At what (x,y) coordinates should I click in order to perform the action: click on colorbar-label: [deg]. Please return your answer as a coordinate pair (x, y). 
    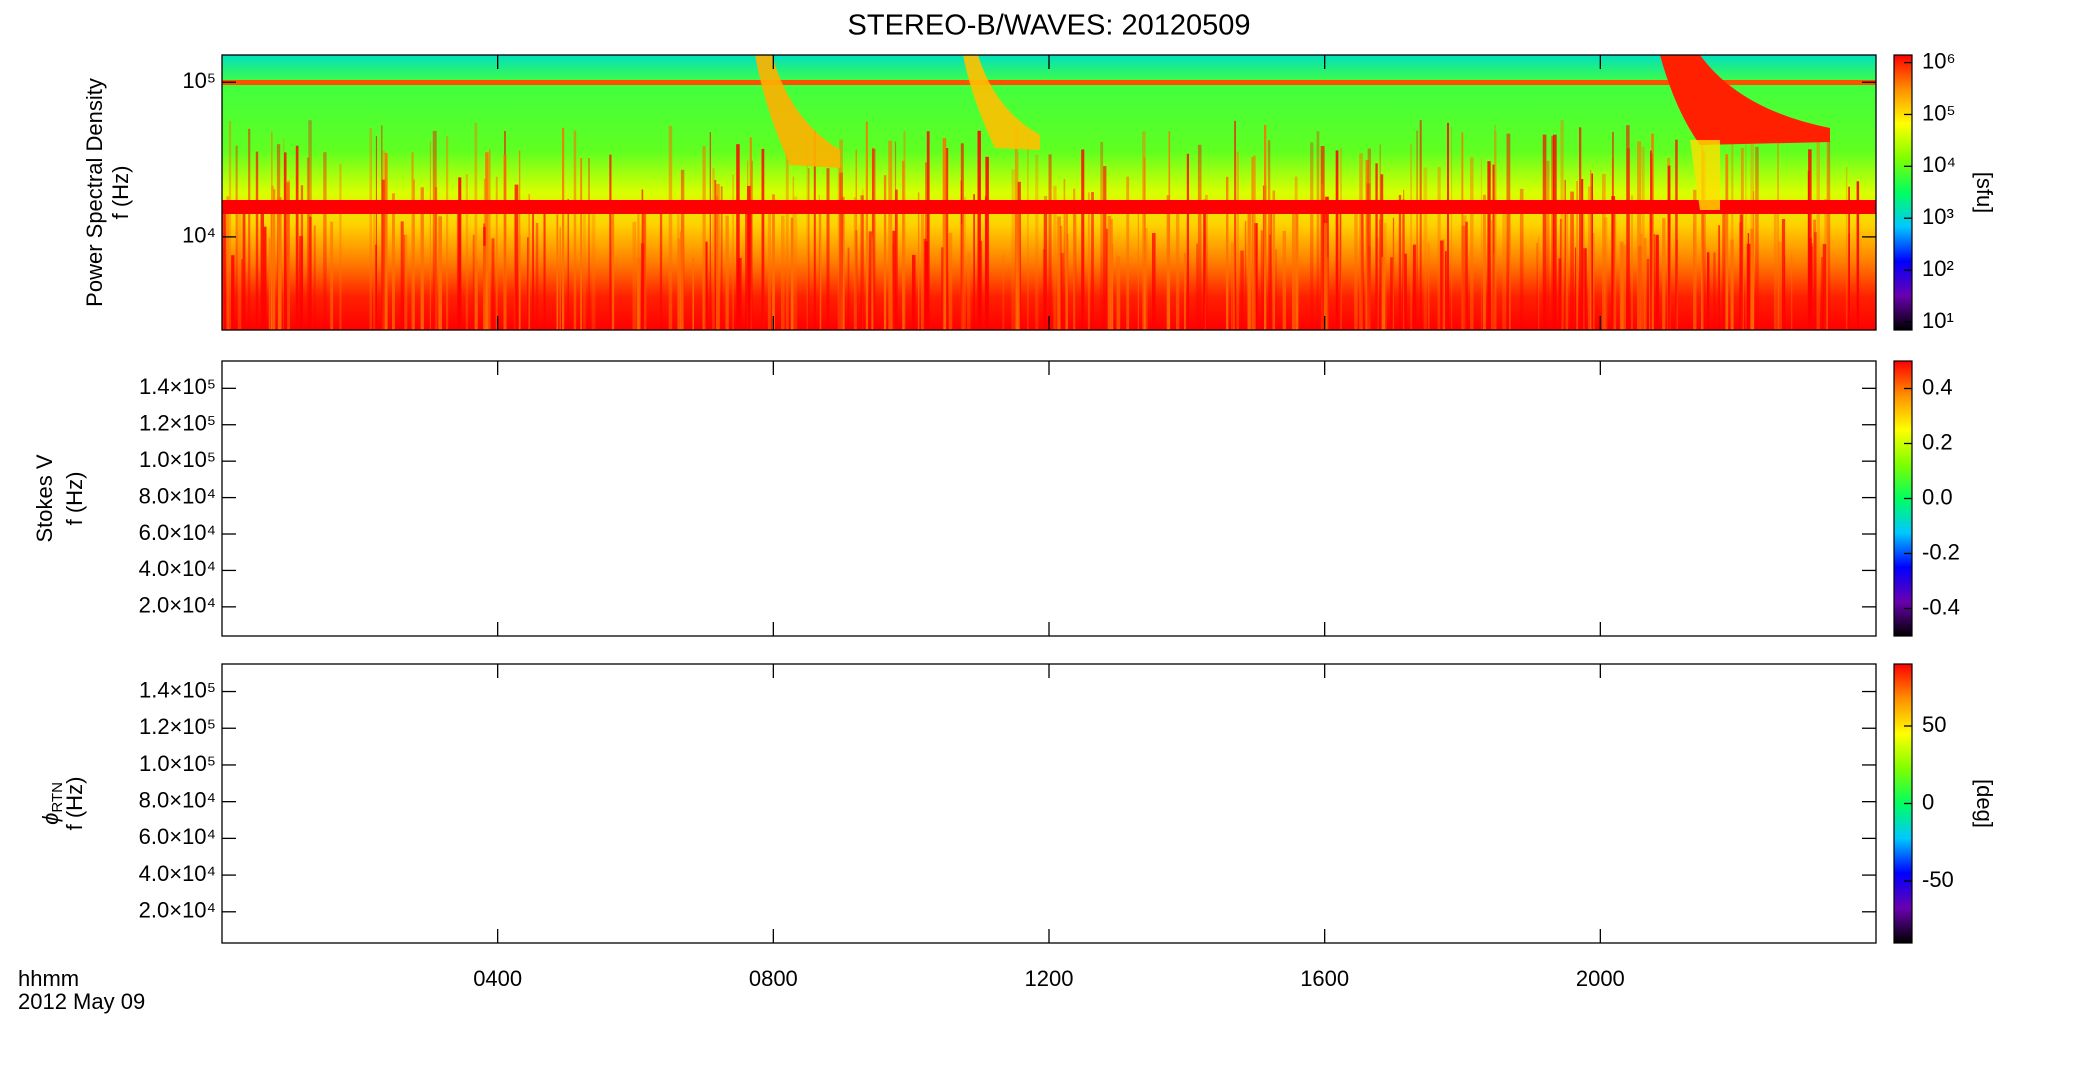
    Looking at the image, I should click on (1984, 803).